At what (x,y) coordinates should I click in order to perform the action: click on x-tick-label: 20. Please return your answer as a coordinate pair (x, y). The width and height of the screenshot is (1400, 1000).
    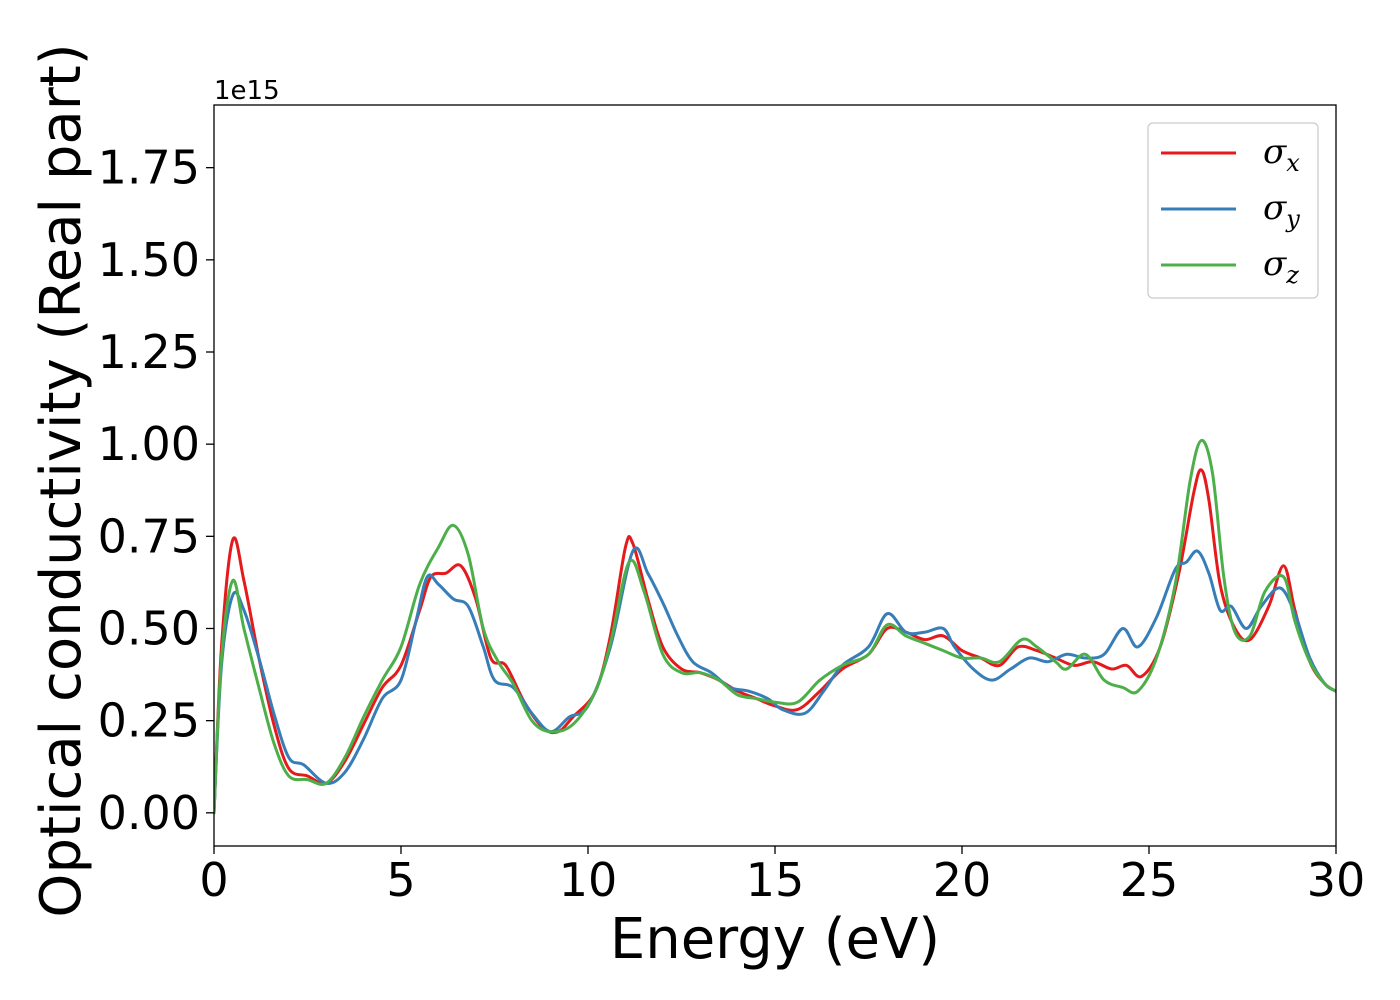
    Looking at the image, I should click on (962, 880).